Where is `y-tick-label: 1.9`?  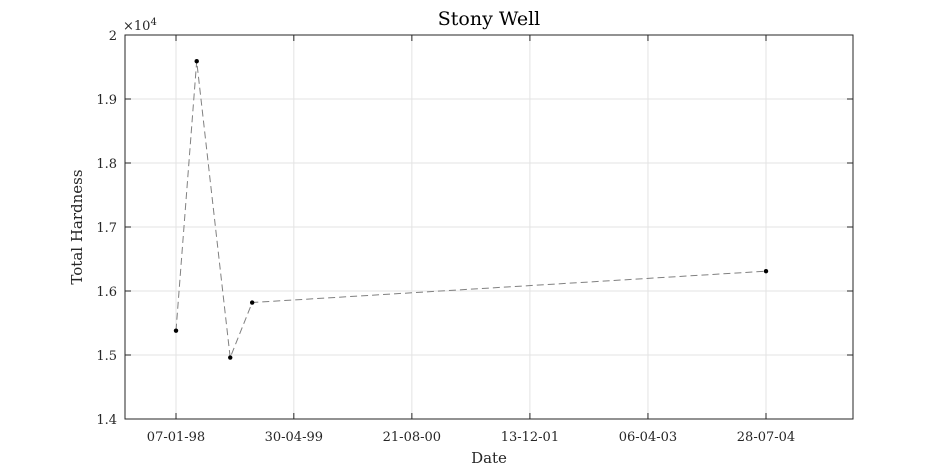
y-tick-label: 1.9 is located at coordinates (106, 100).